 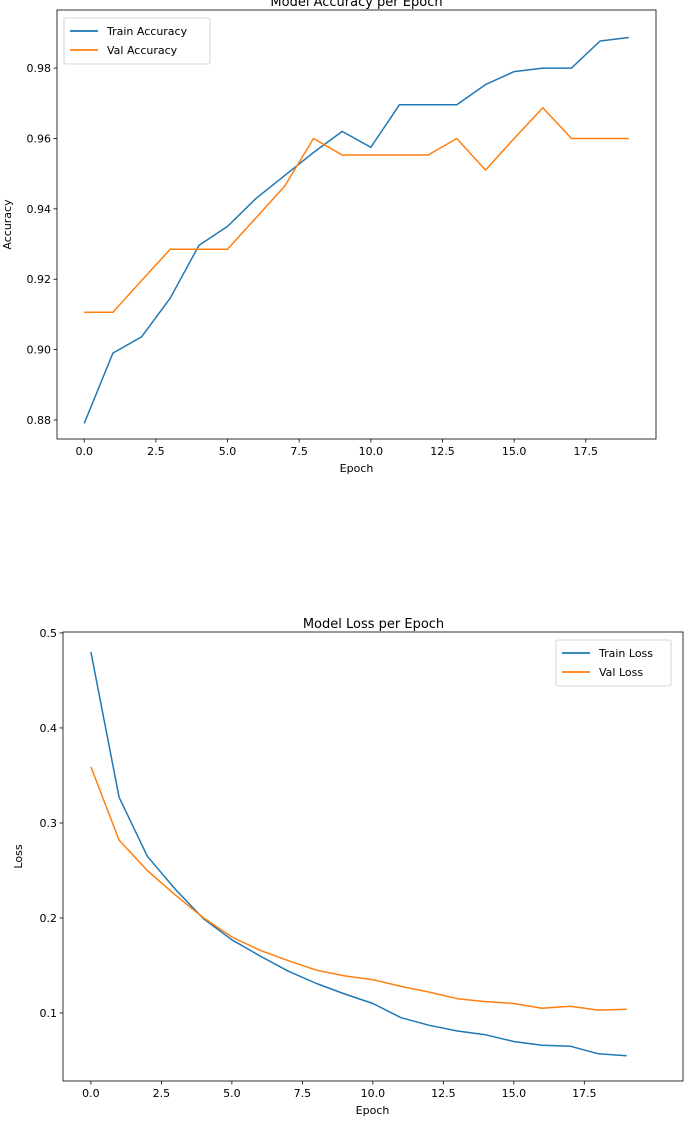 I want to click on y-tick-label: 0.88, so click(x=39, y=420).